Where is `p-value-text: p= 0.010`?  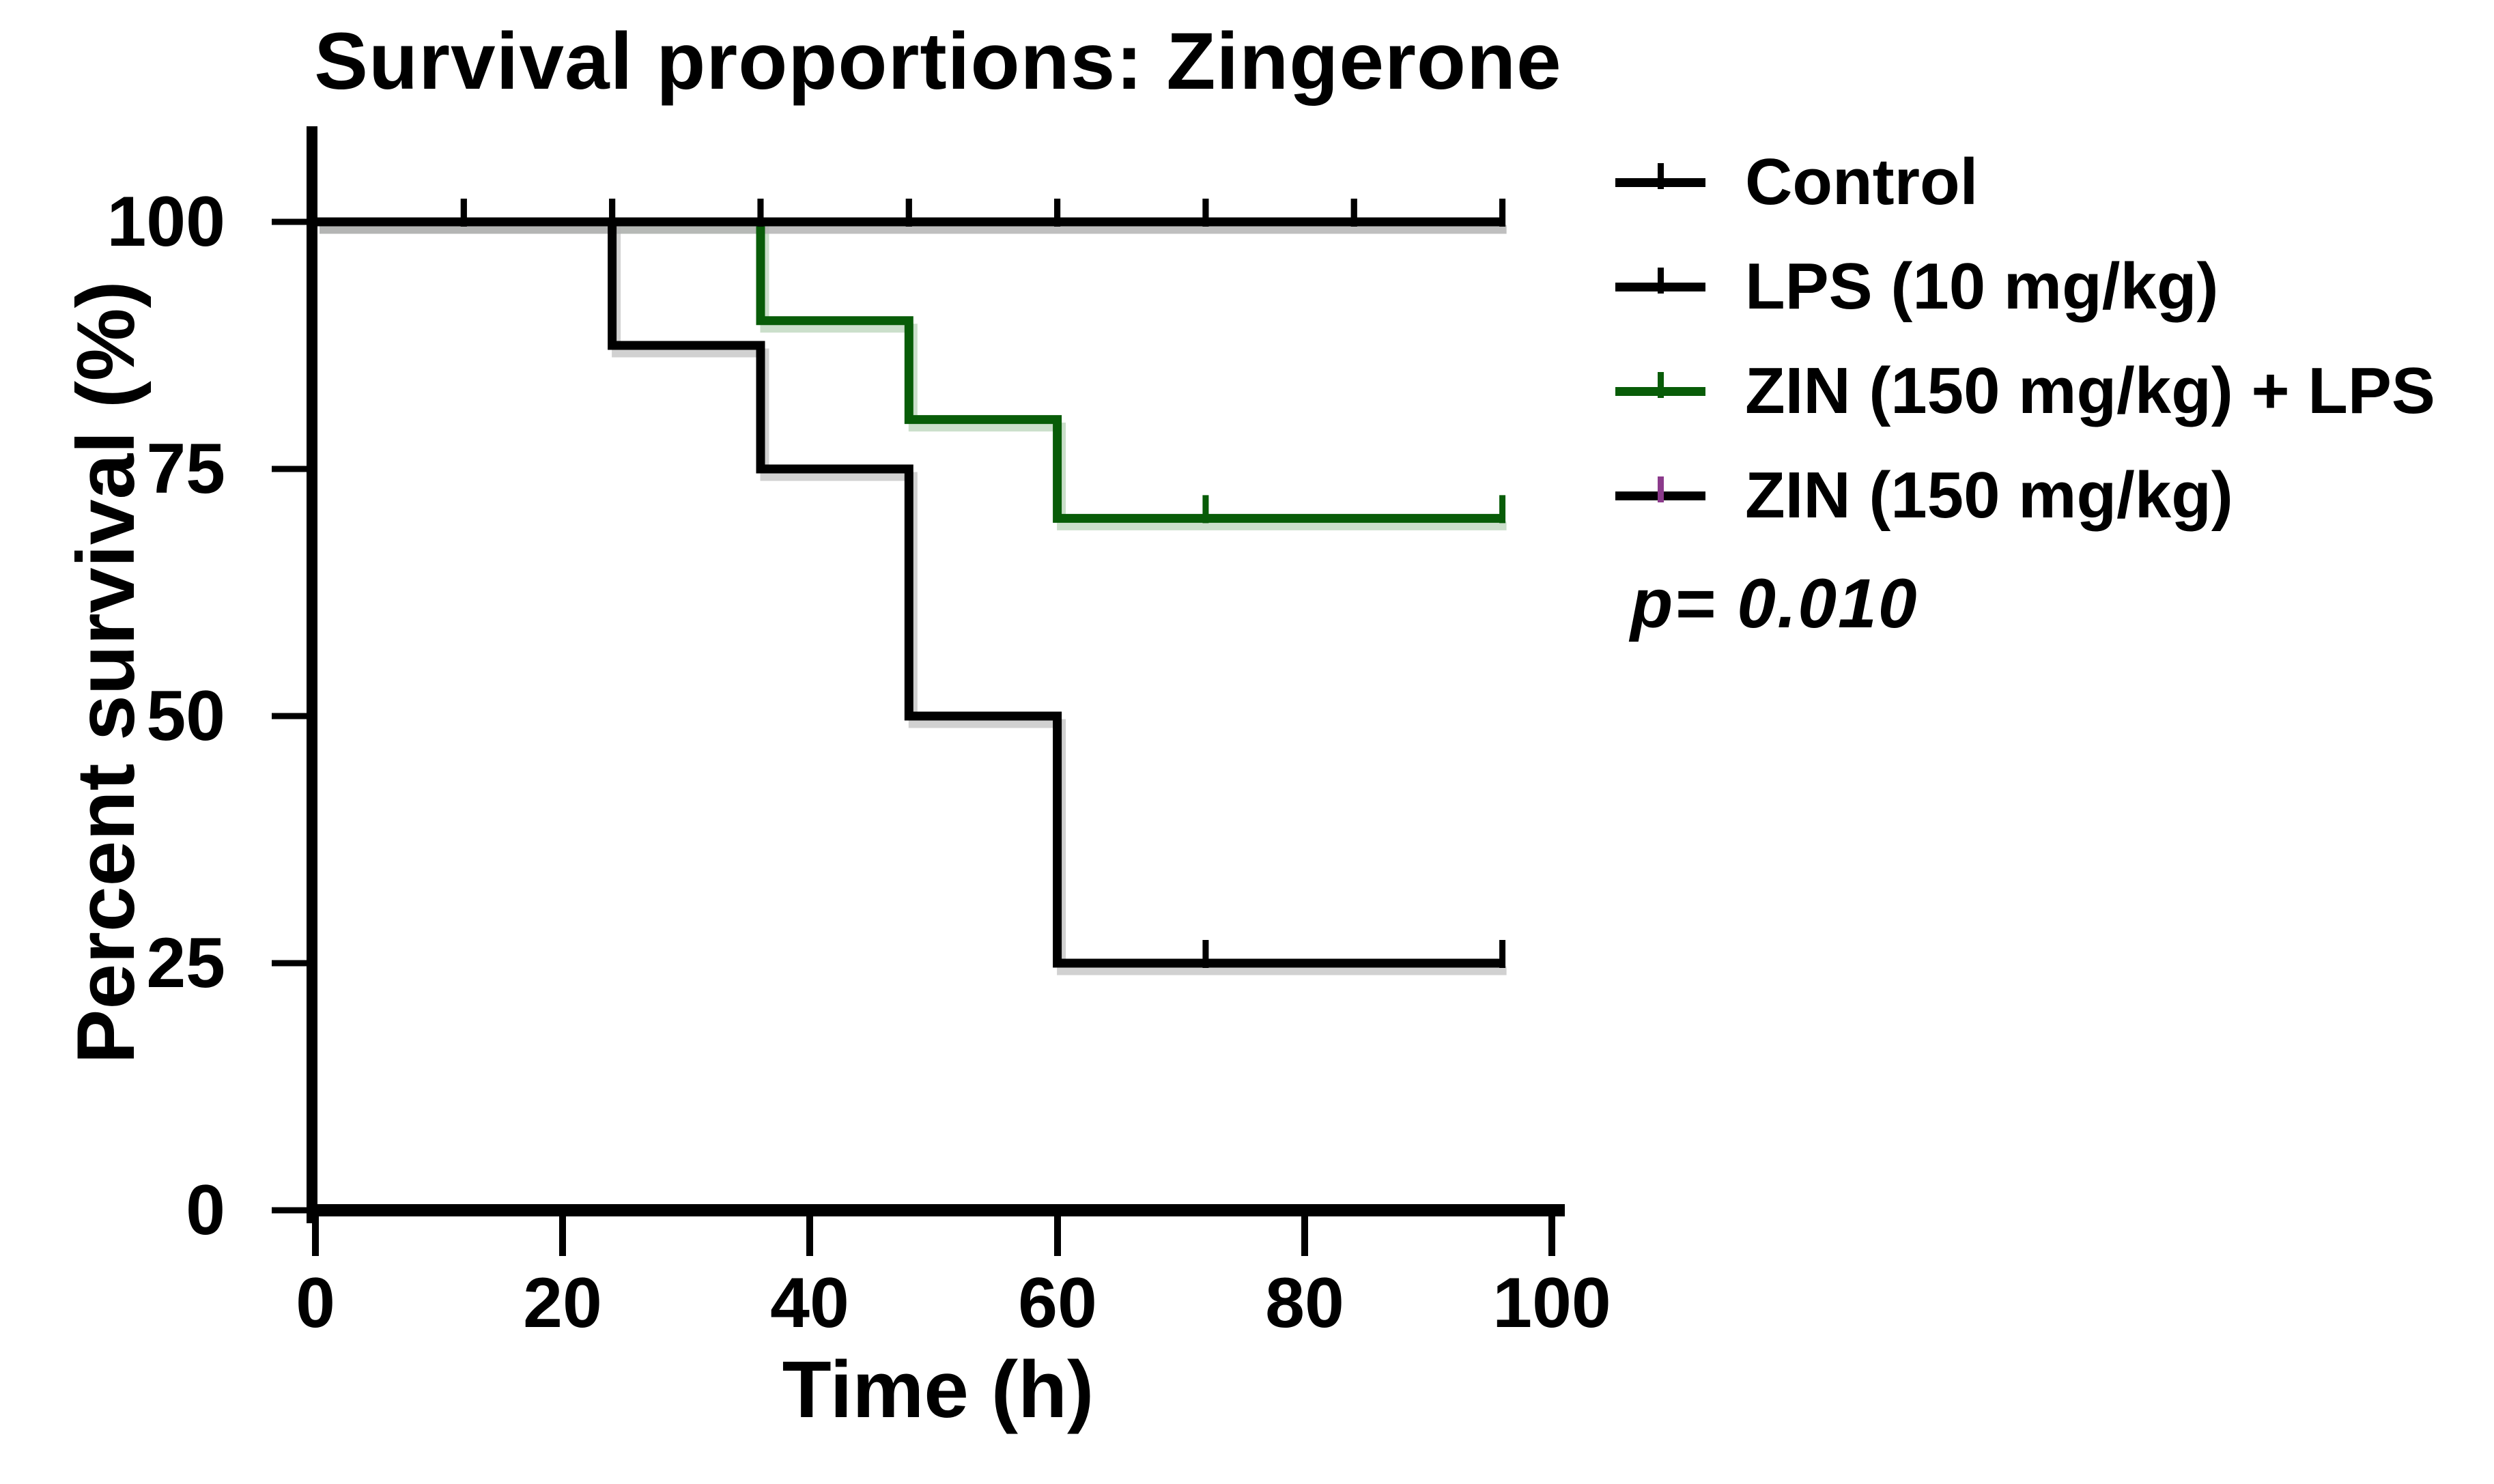 p-value-text: p= 0.010 is located at coordinates (1774, 603).